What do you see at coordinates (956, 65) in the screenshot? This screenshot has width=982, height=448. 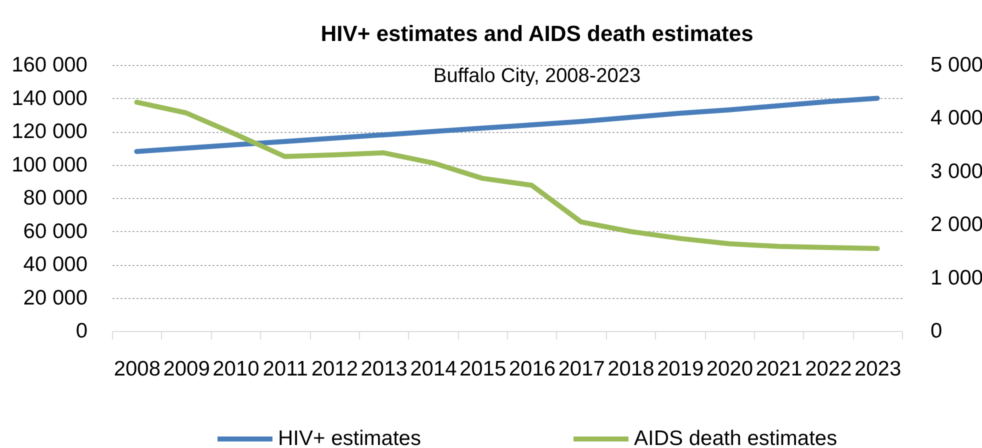 I see `y2-tick-label: 5 000` at bounding box center [956, 65].